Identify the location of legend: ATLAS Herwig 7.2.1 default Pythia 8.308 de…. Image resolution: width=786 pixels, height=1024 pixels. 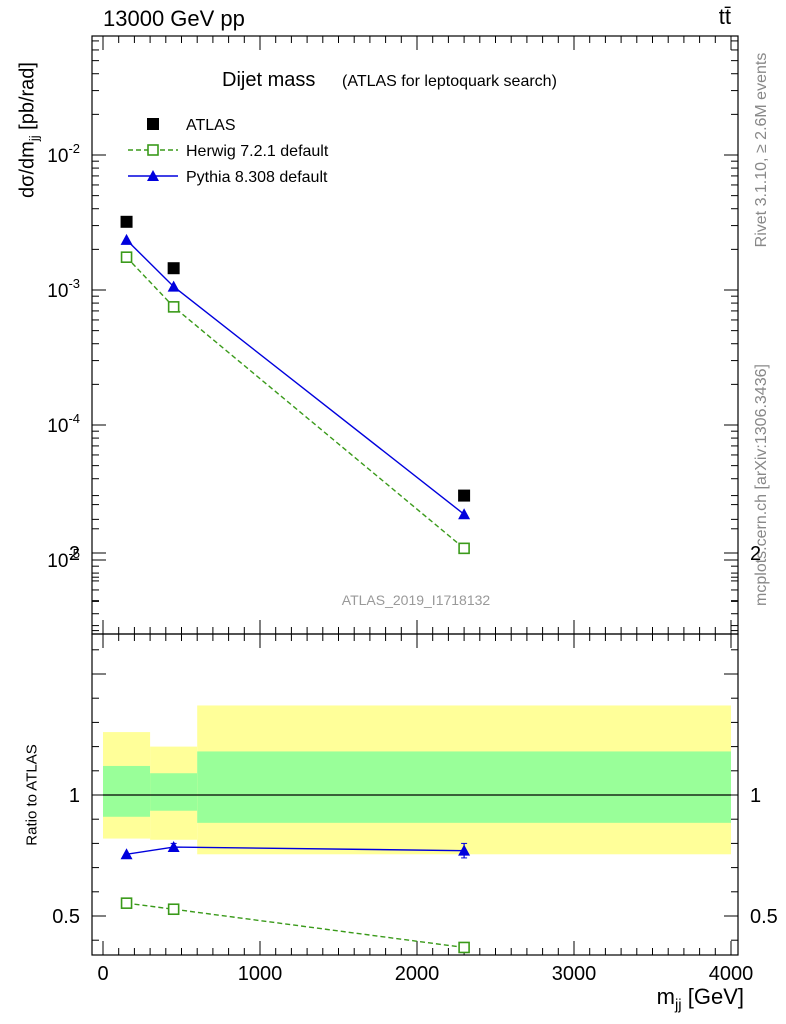
(228, 151).